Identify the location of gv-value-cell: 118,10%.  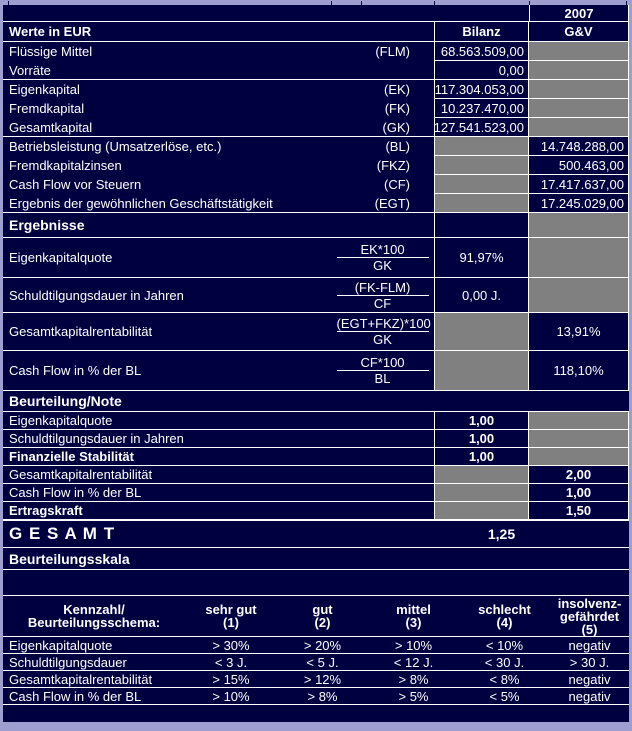
(579, 370).